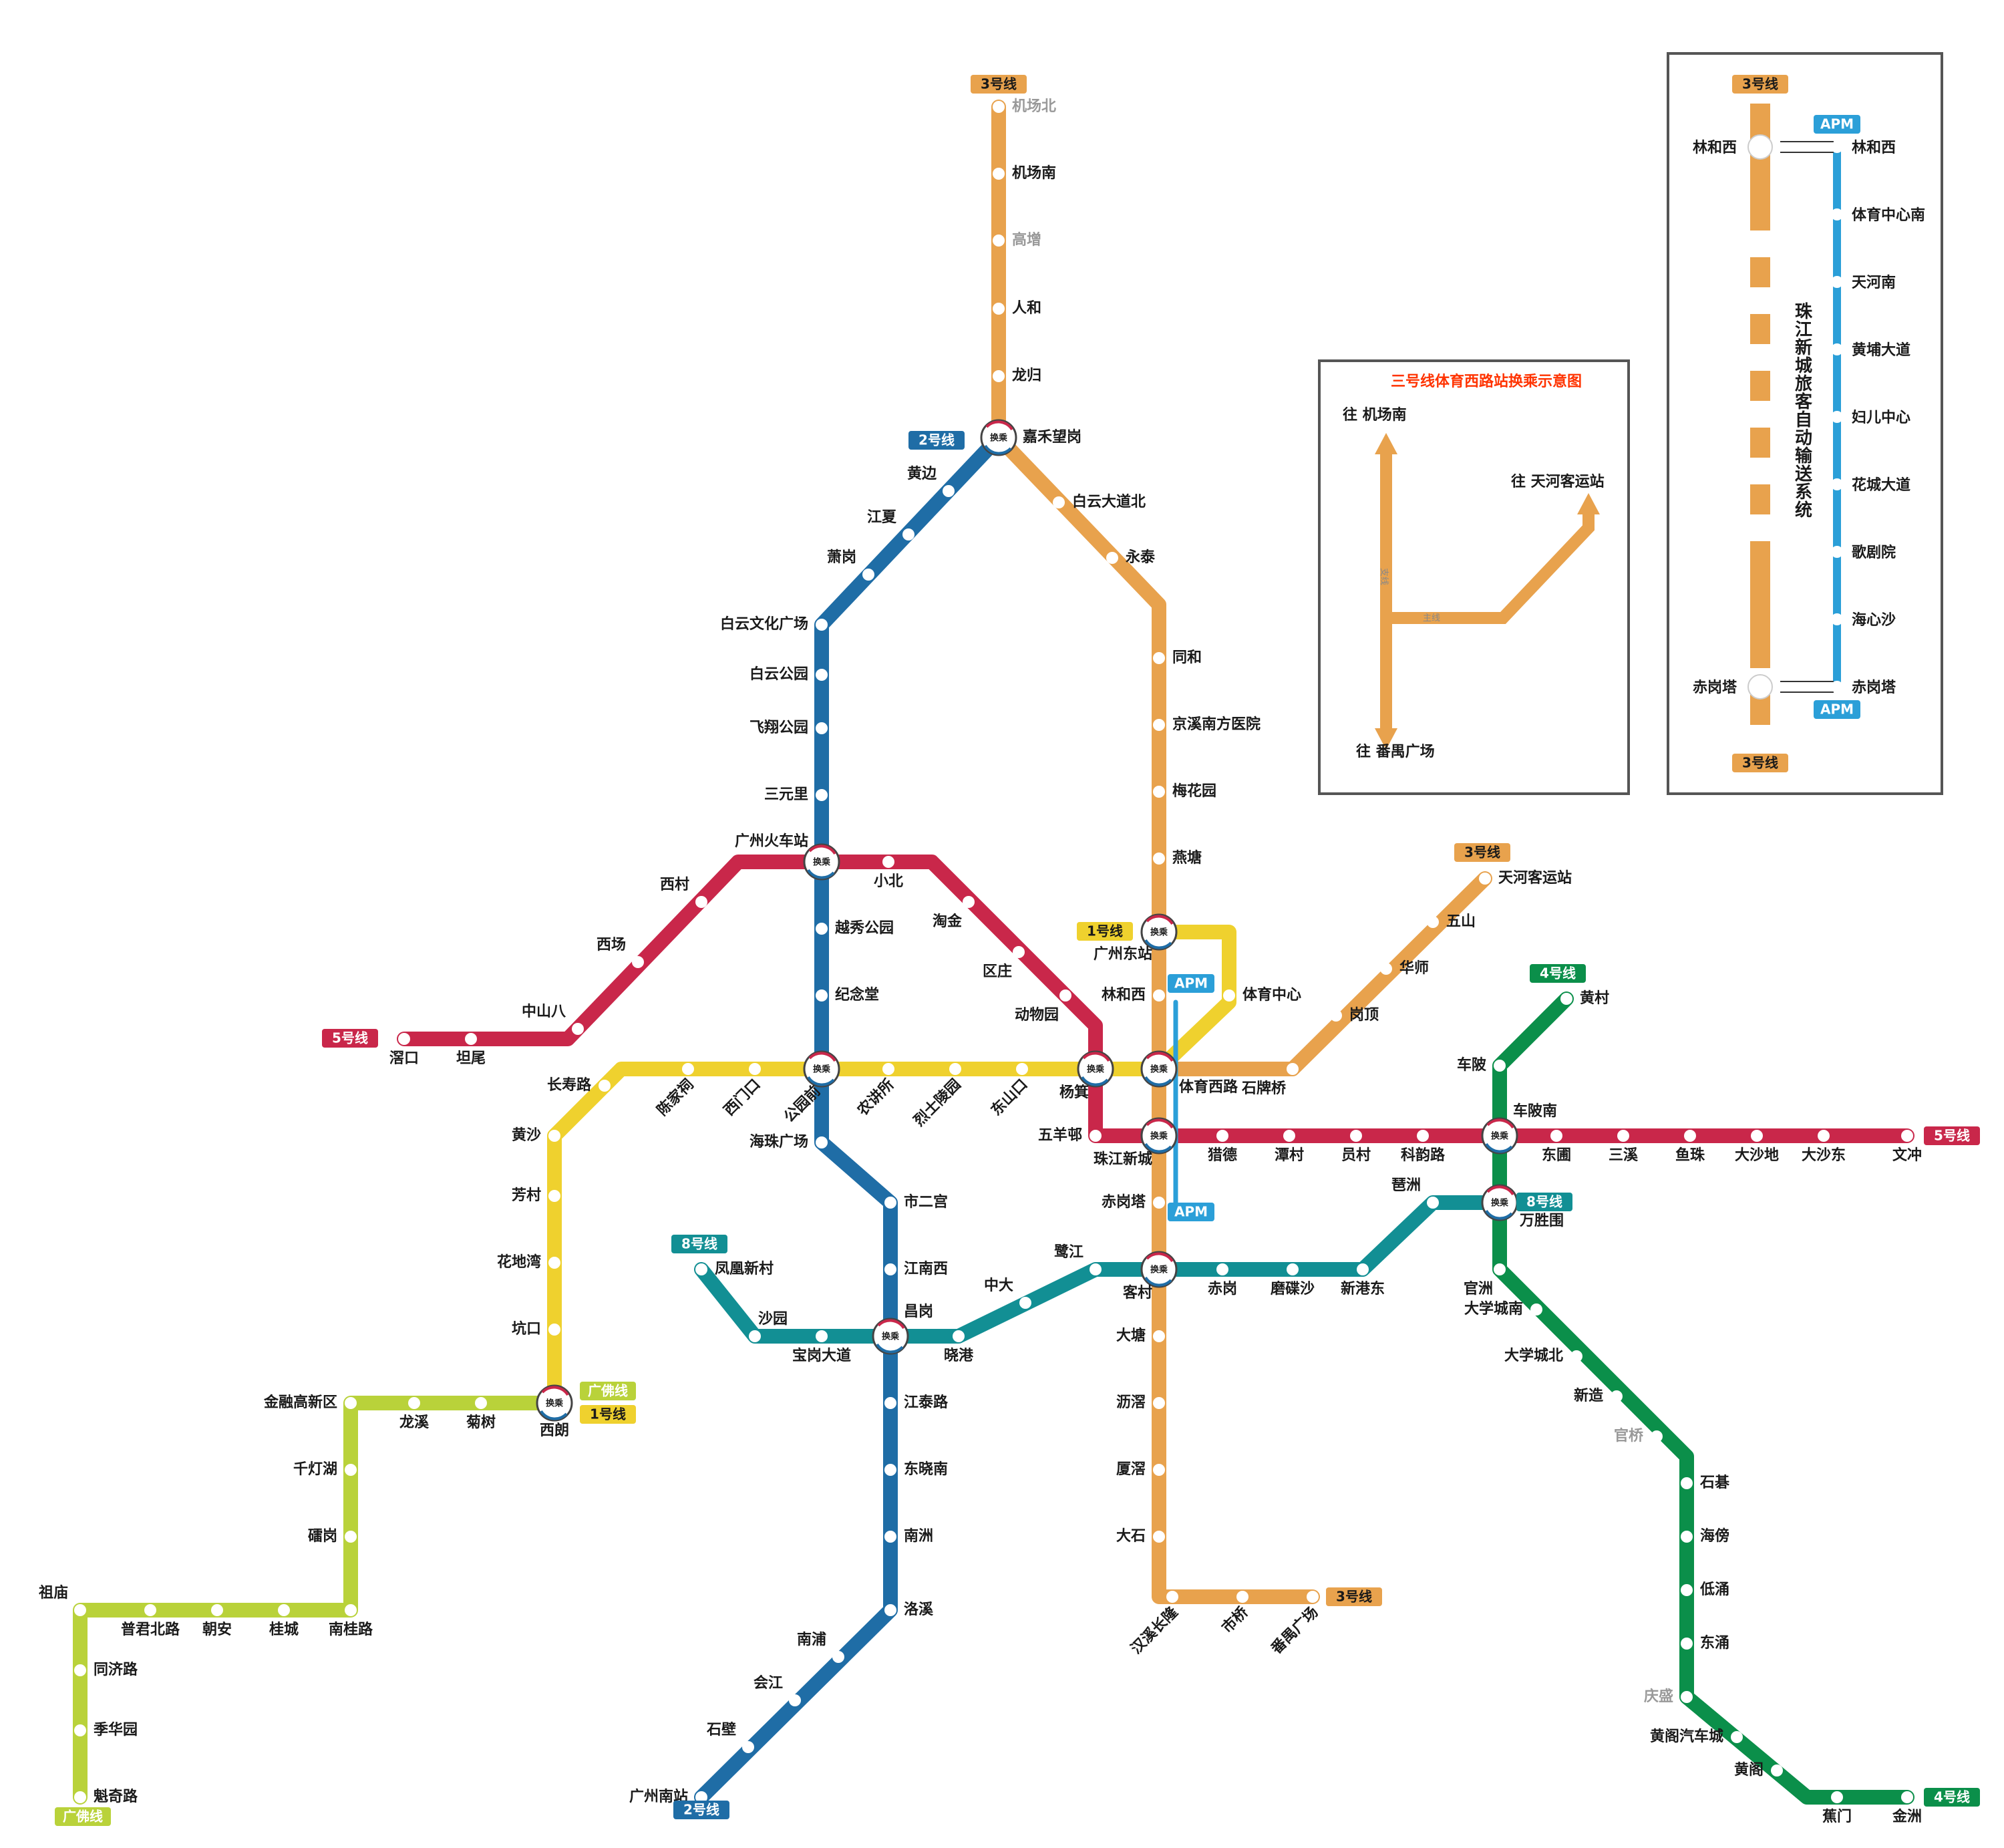  I want to click on station-label-qiandenghu: 千灯湖, so click(315, 1469).